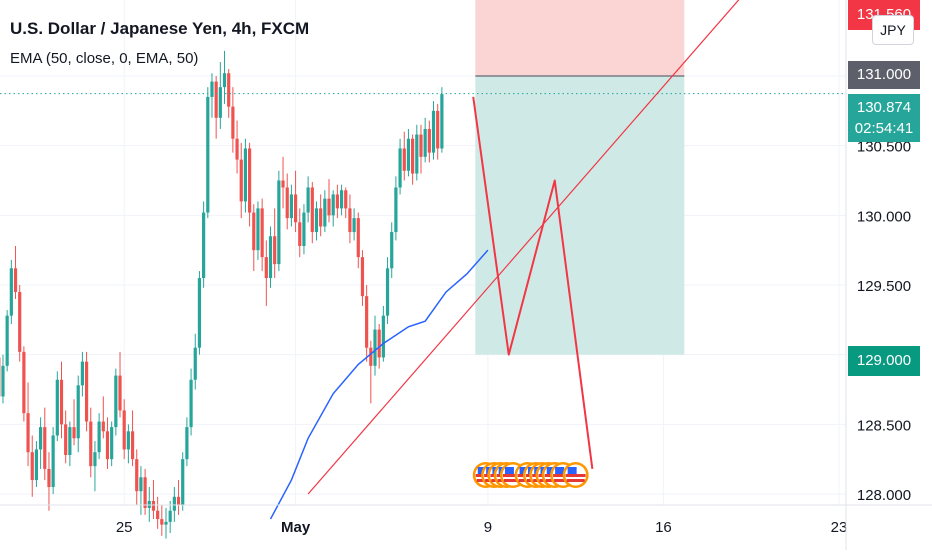 Image resolution: width=932 pixels, height=555 pixels. I want to click on symbol-title: U.S. Dollar / Japanese Yen, 4h, FXCM, so click(159, 29).